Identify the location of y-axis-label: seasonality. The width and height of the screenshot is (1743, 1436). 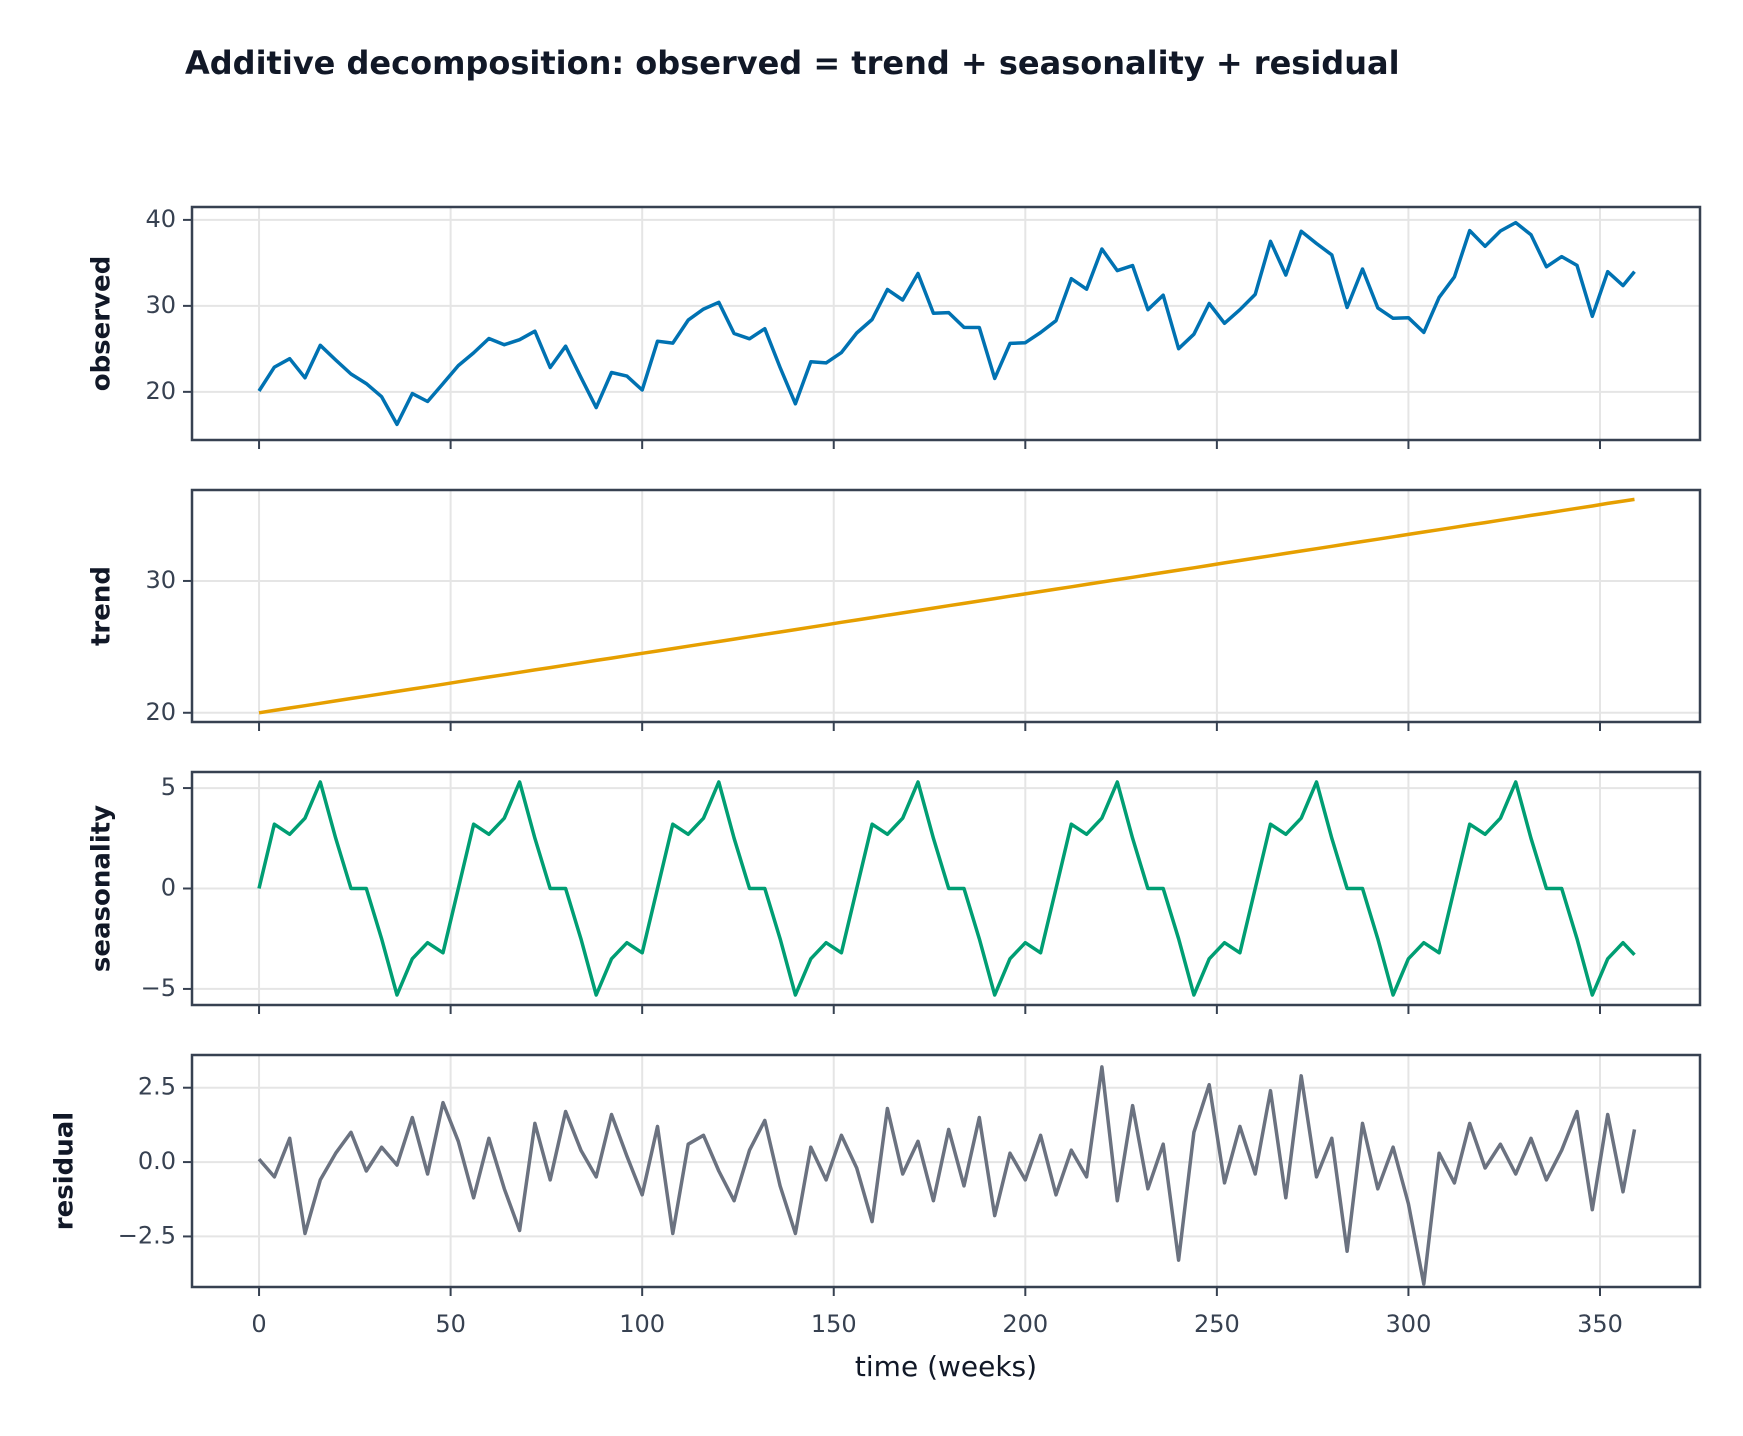
(102, 888).